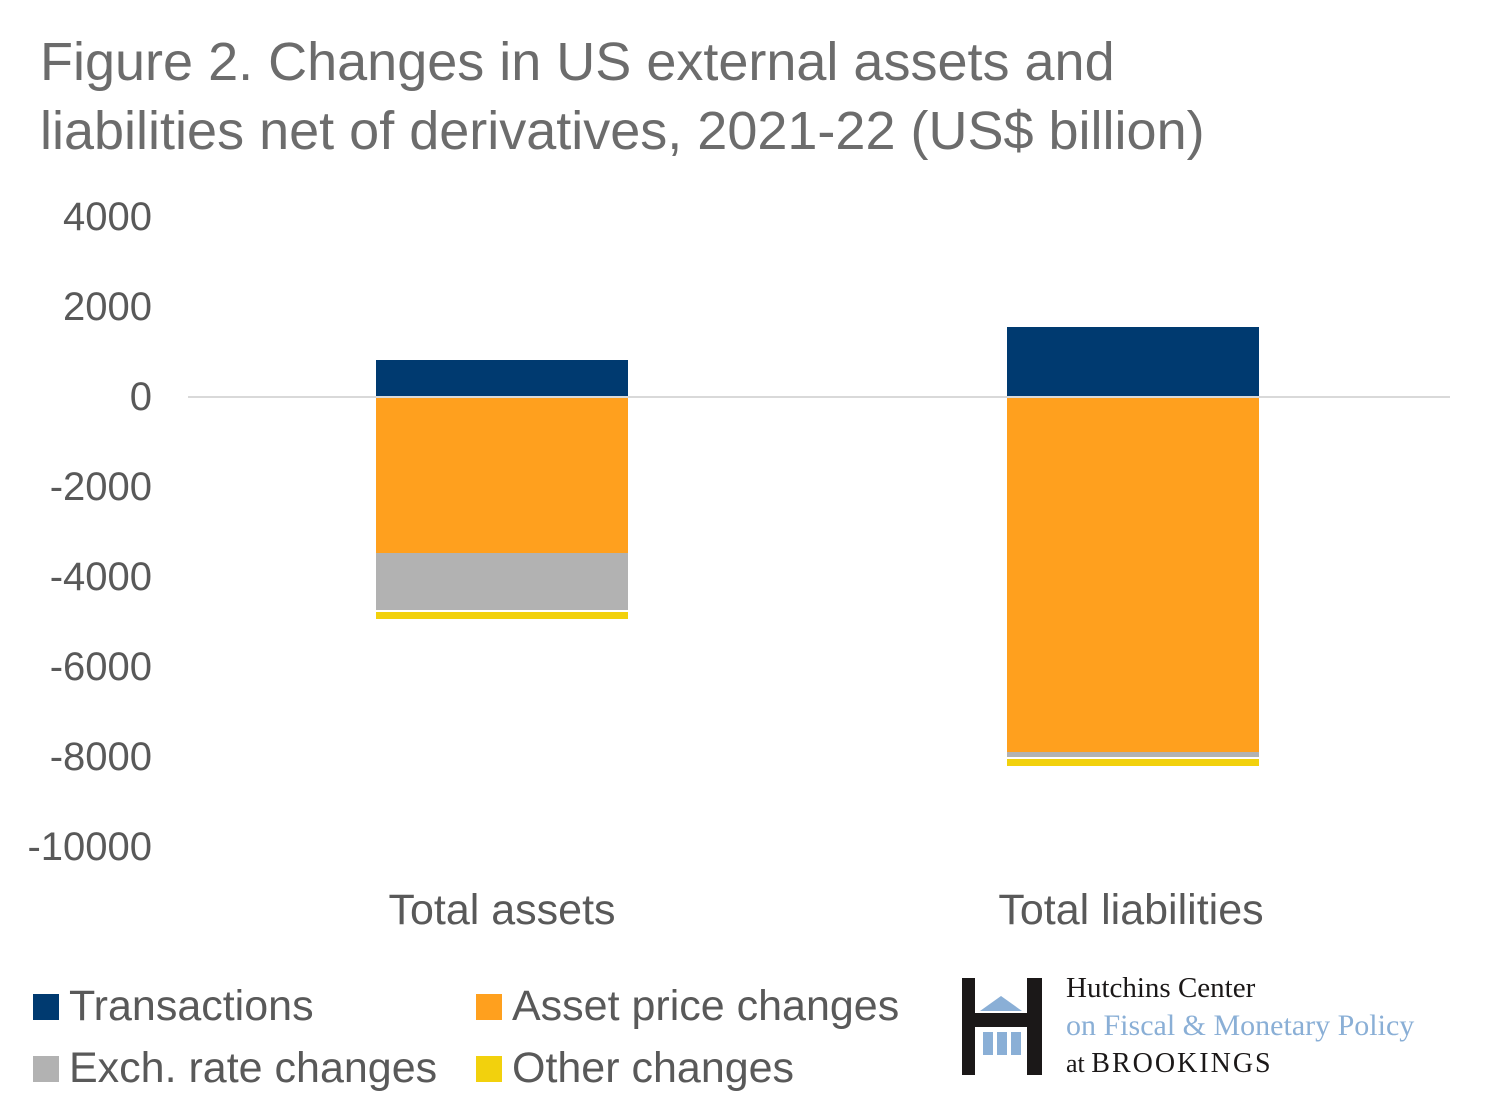 The image size is (1499, 1114). I want to click on brand-brookings: BROOKINGS, so click(1182, 1063).